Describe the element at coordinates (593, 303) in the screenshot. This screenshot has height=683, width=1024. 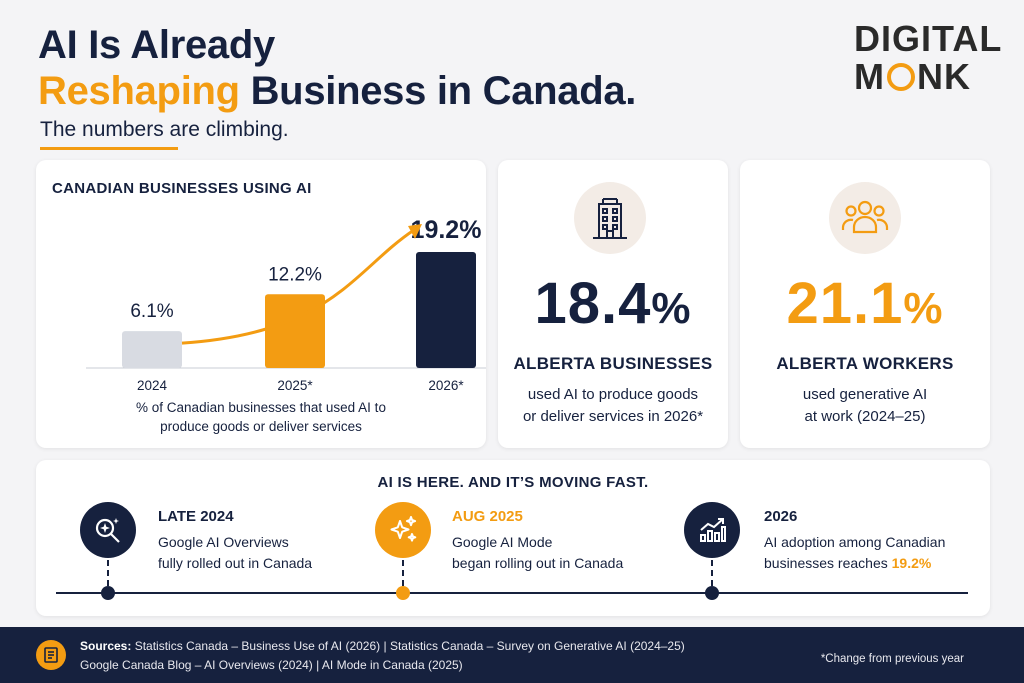
I see `alberta-businesses-number: 18.4` at that location.